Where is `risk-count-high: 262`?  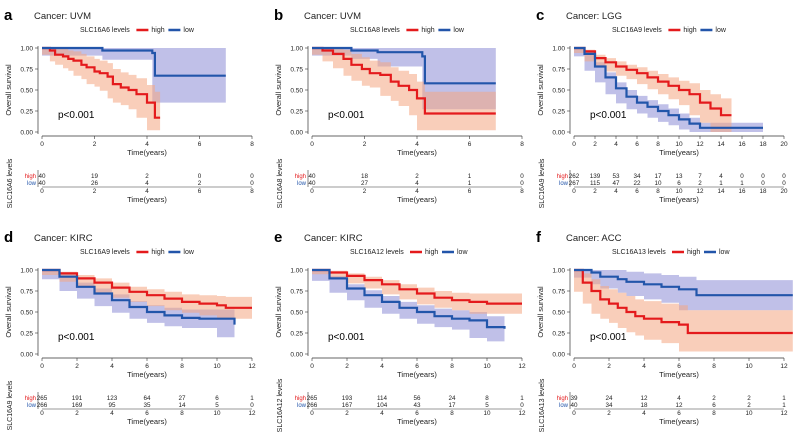
risk-count-high: 262 is located at coordinates (574, 176).